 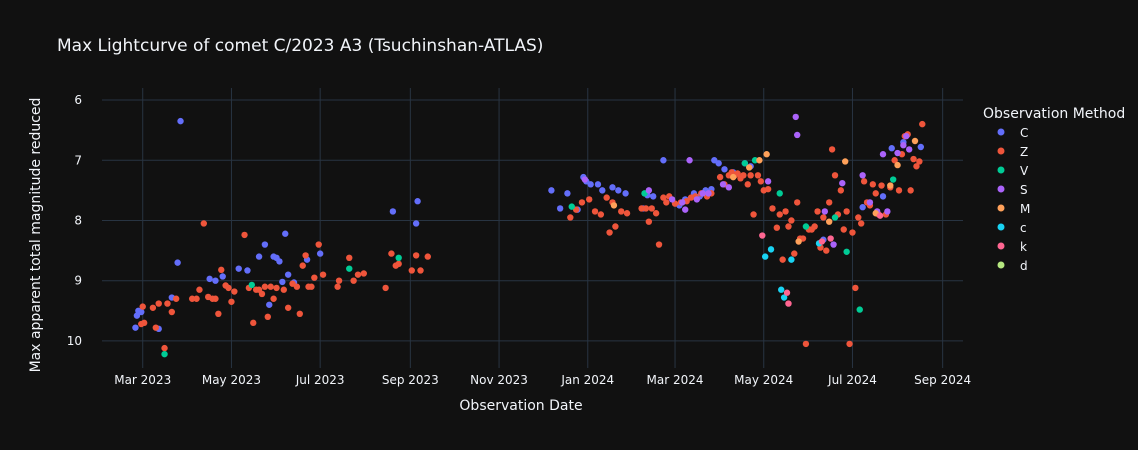 What do you see at coordinates (78, 100) in the screenshot?
I see `y-tick-label: 6` at bounding box center [78, 100].